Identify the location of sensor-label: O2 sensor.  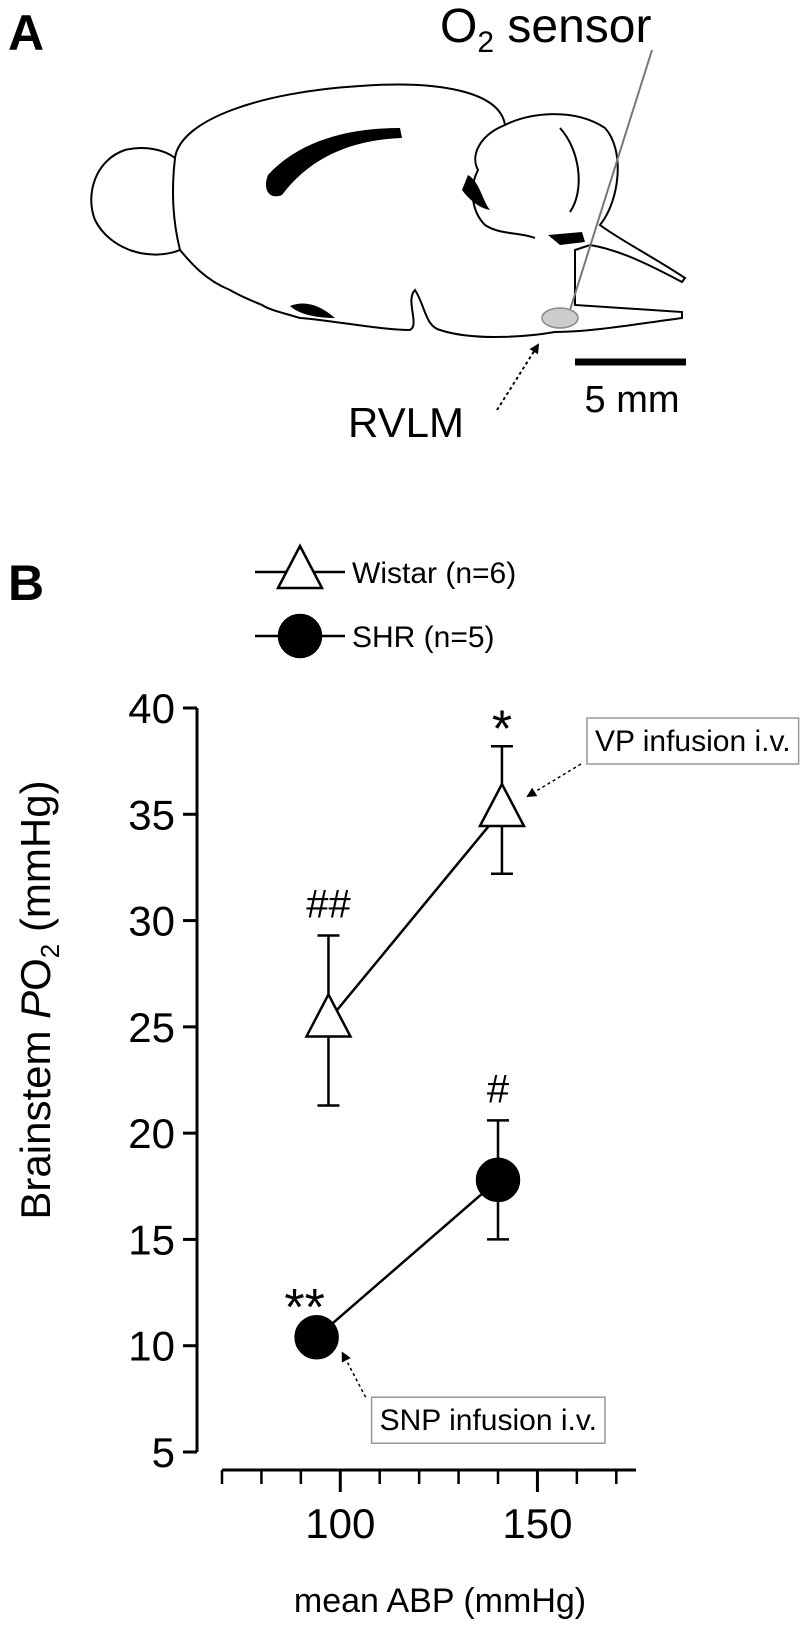
(545, 29).